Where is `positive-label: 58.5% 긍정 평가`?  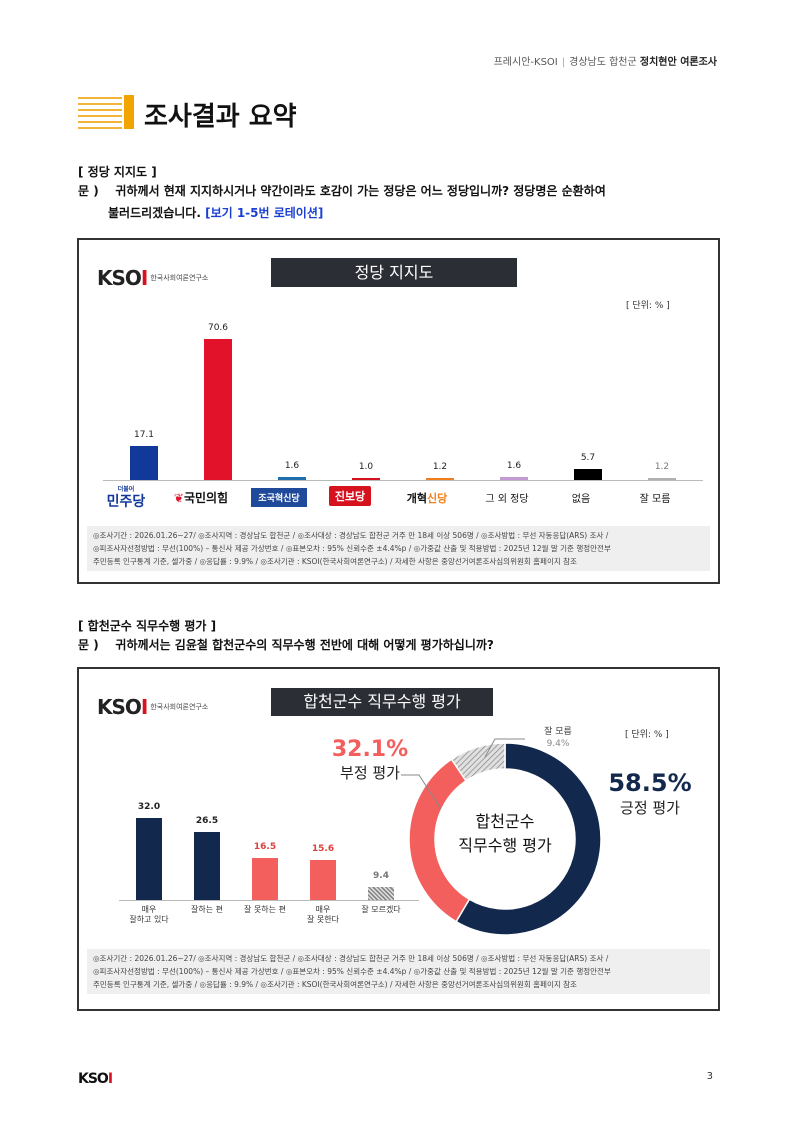 positive-label: 58.5% 긍정 평가 is located at coordinates (650, 793).